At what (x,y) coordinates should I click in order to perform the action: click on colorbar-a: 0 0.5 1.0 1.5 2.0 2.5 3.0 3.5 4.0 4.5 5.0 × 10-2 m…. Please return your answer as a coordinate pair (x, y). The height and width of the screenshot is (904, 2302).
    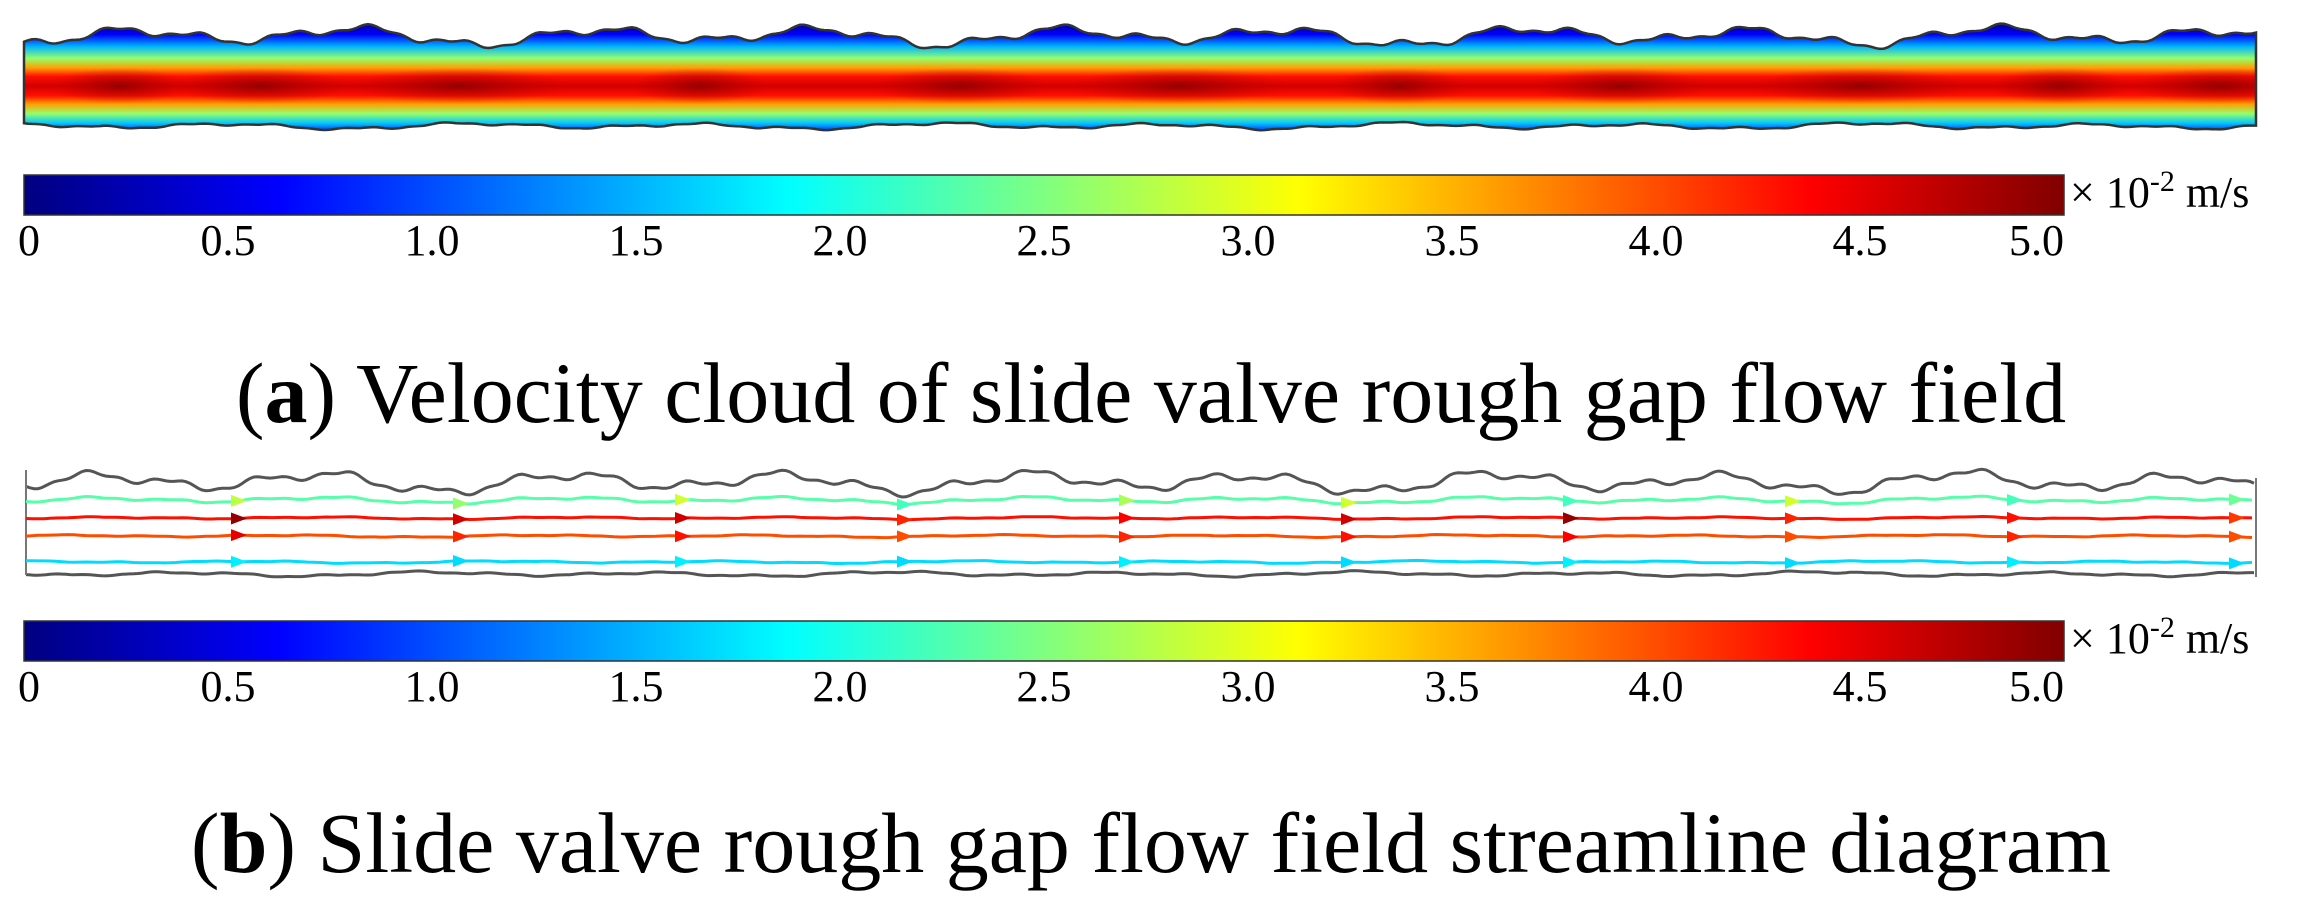
    Looking at the image, I should click on (1133, 215).